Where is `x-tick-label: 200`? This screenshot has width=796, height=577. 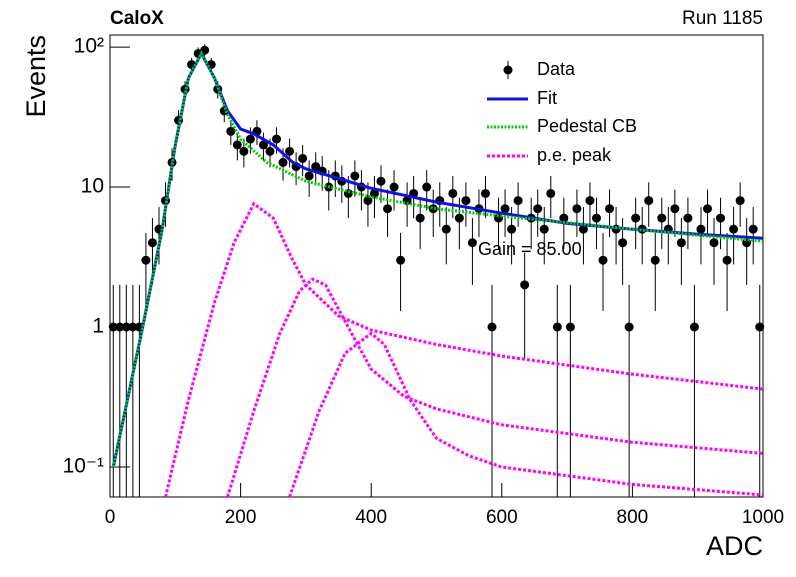 x-tick-label: 200 is located at coordinates (241, 517).